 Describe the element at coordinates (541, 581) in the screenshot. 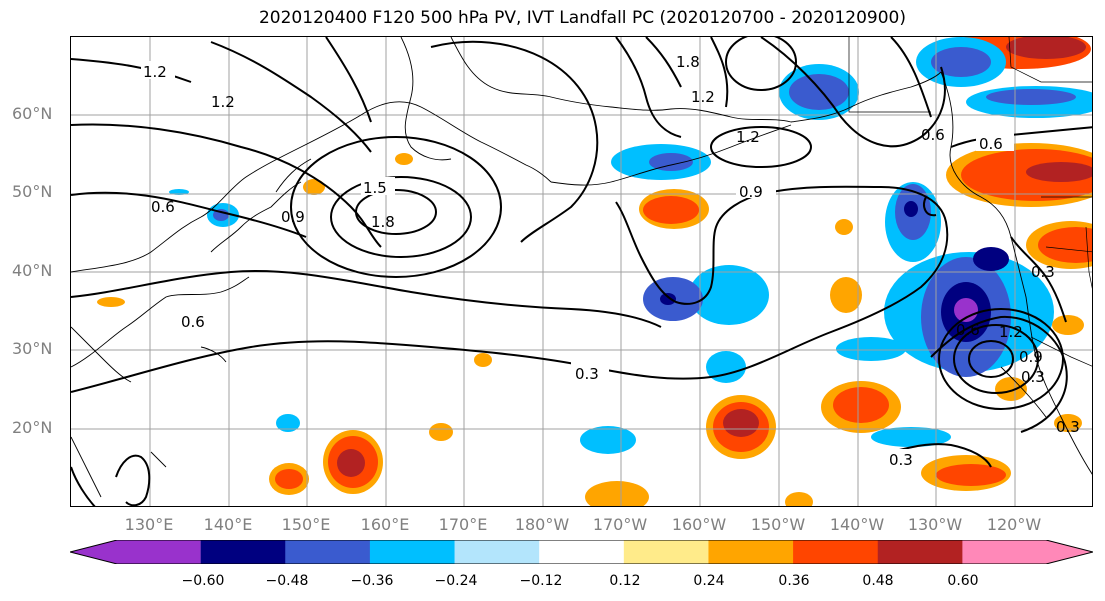

I see `colorbar-tick-label: −0.12` at that location.